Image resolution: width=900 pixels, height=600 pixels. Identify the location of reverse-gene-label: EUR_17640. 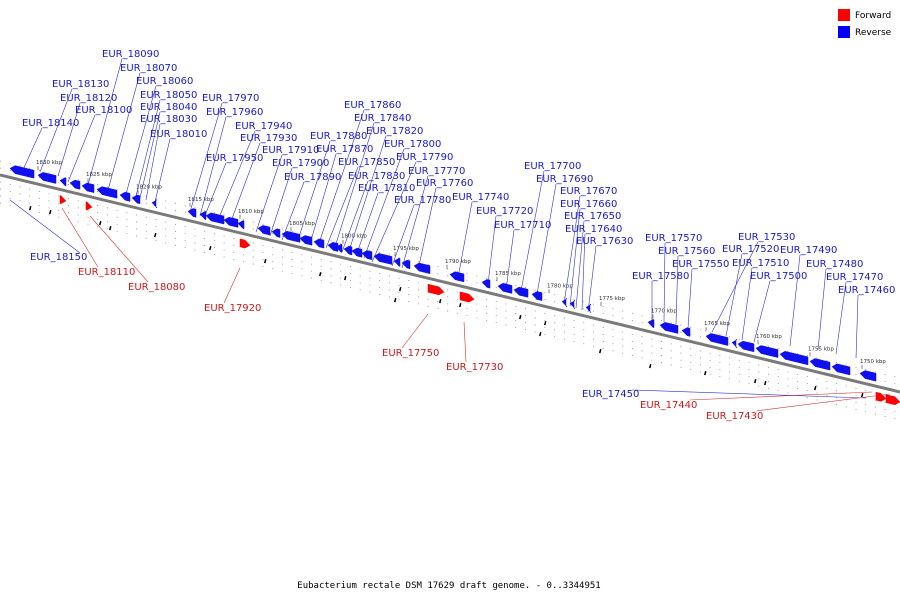
(593, 229).